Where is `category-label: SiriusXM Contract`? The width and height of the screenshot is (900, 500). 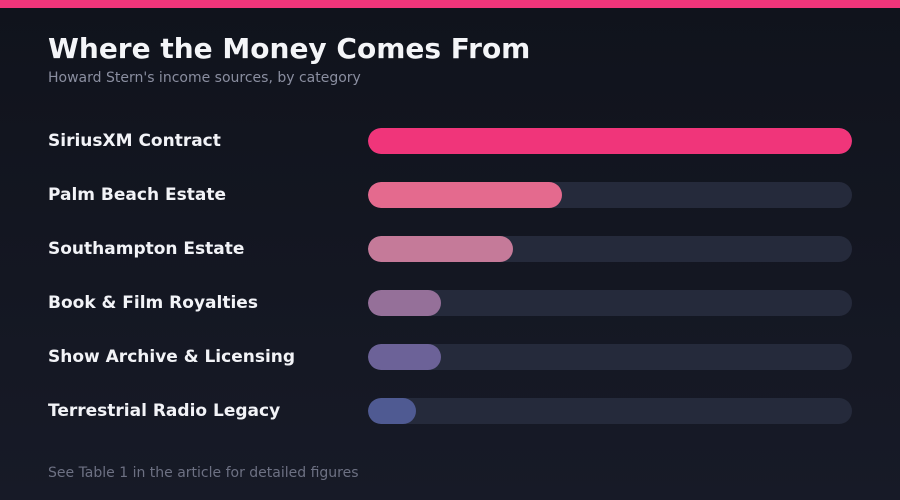 category-label: SiriusXM Contract is located at coordinates (134, 141).